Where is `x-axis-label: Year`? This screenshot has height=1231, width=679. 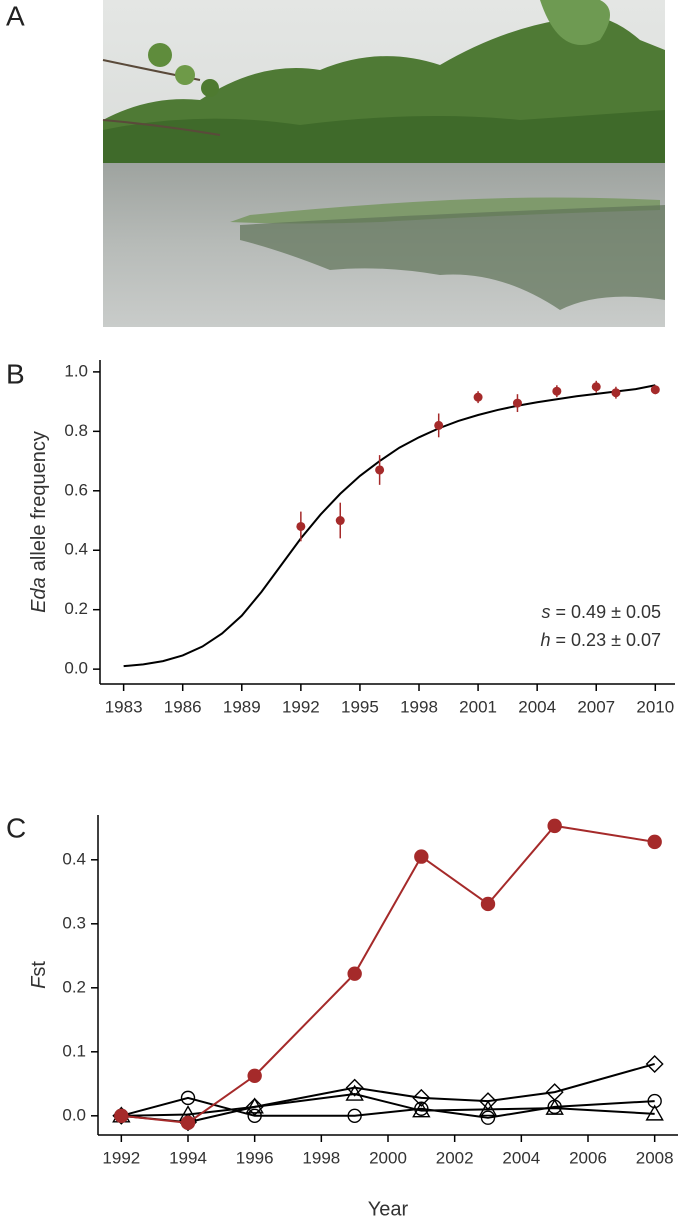 x-axis-label: Year is located at coordinates (388, 1209).